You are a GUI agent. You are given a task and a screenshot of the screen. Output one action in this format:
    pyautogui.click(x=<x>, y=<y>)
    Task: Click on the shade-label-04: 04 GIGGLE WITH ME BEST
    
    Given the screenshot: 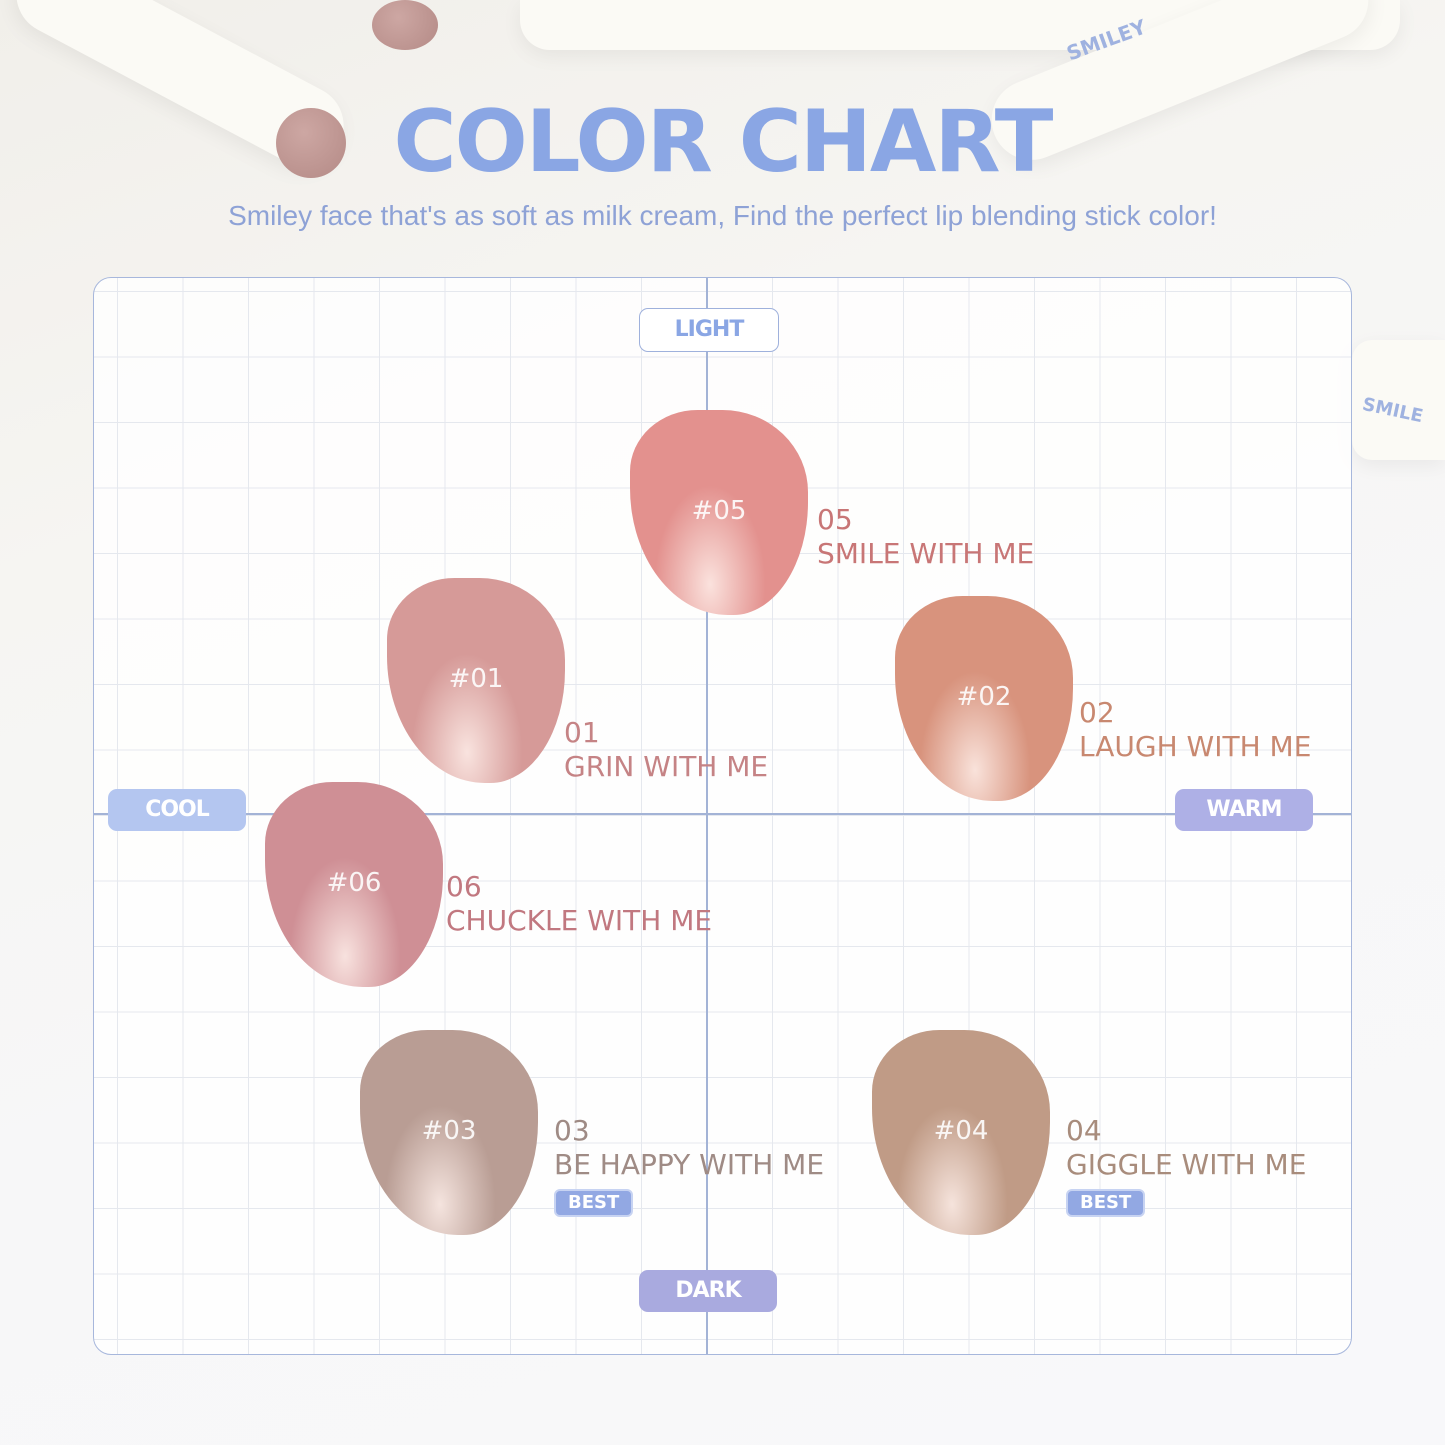 What is the action you would take?
    pyautogui.click(x=1186, y=1165)
    